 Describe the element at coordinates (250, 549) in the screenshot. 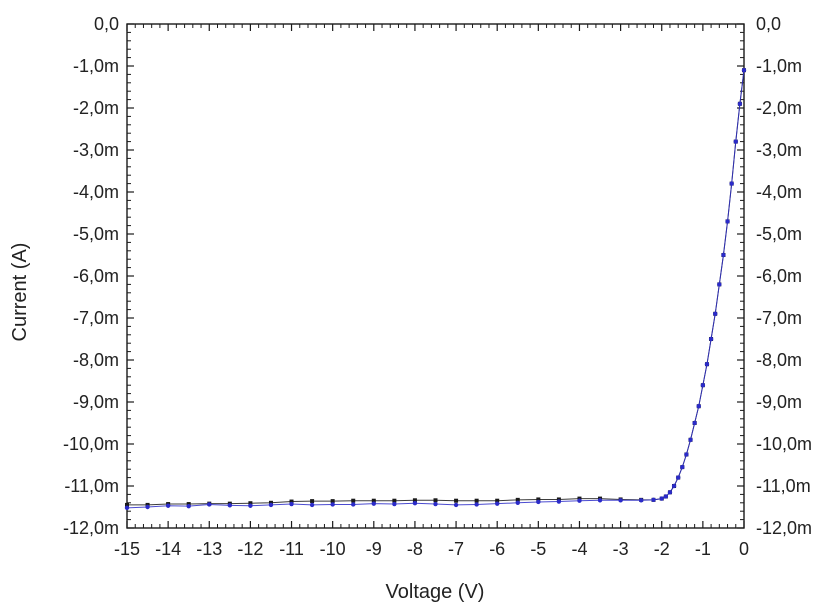

I see `x-tick-label: -12` at that location.